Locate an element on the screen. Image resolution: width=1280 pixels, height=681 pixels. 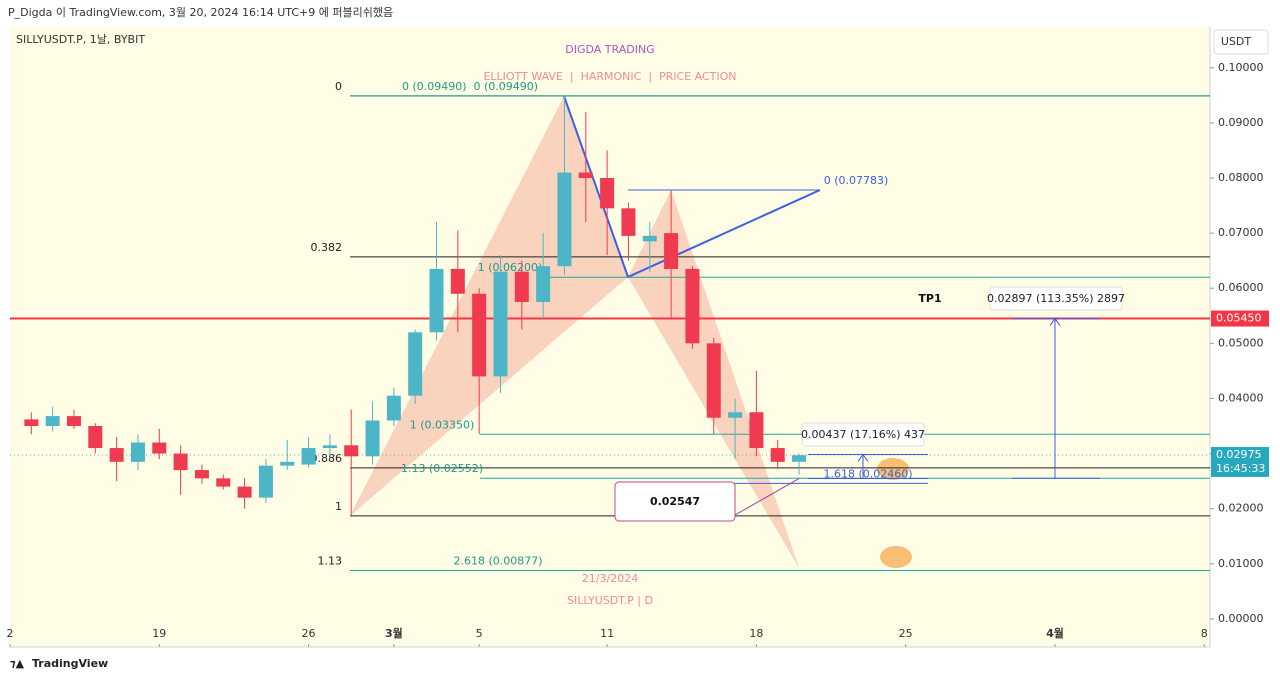
last-price-label: 0.02975 is located at coordinates (1239, 454).